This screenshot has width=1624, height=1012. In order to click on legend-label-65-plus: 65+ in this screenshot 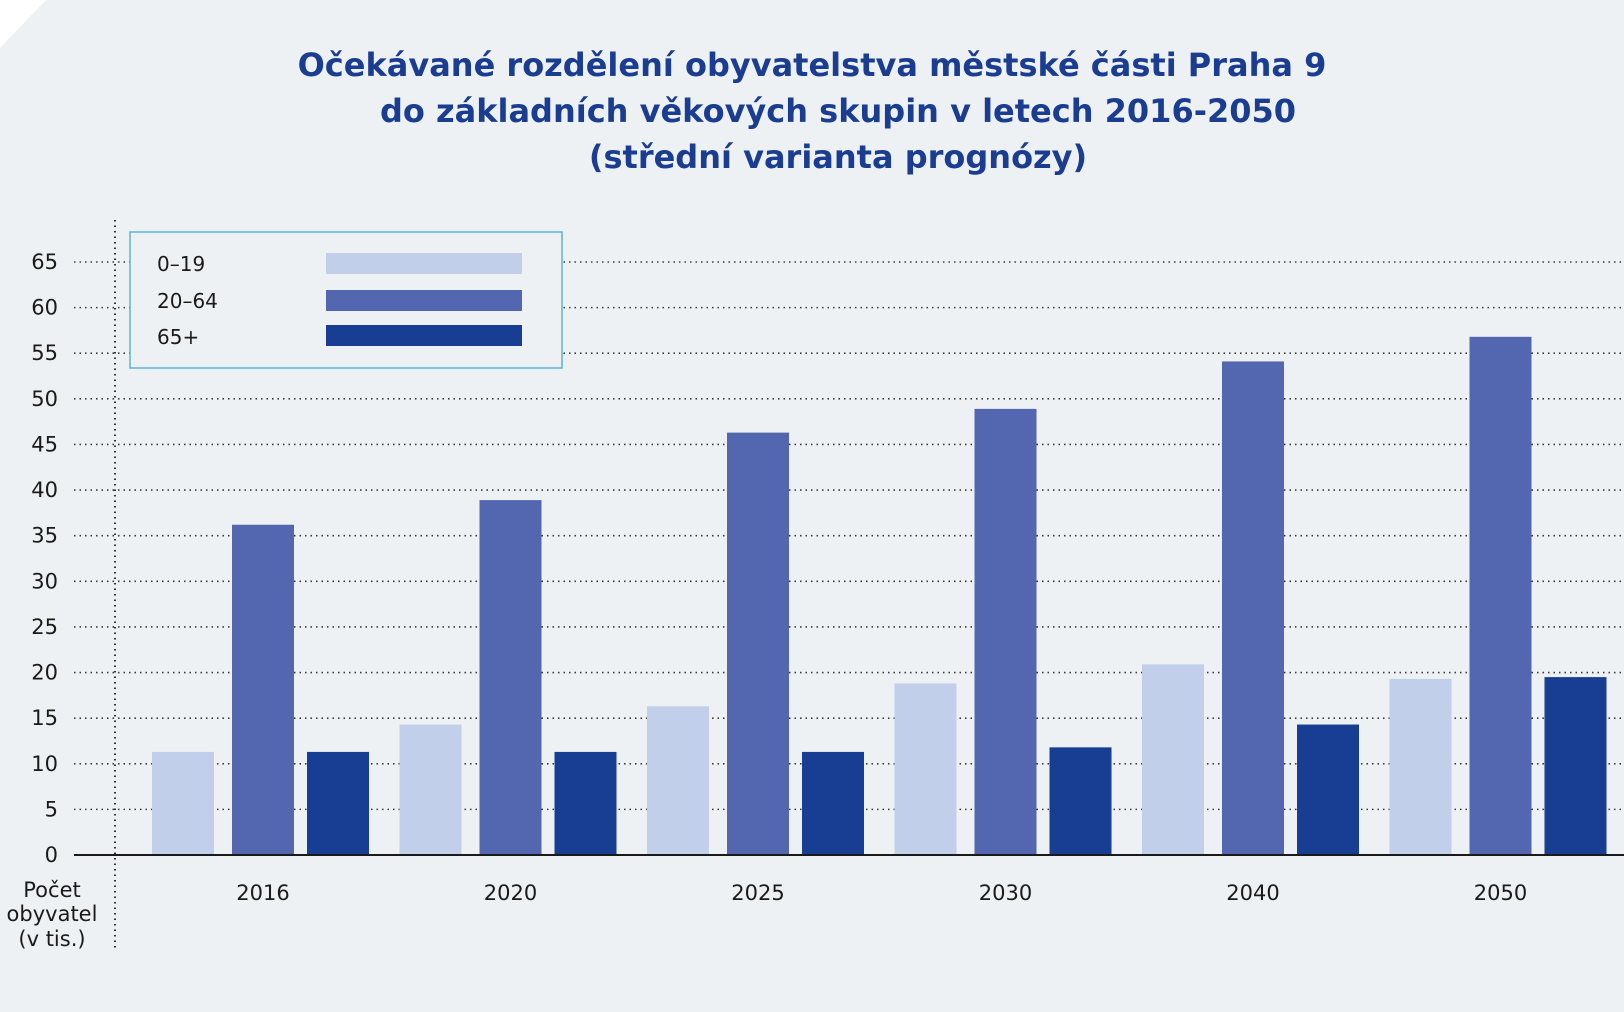, I will do `click(178, 337)`.